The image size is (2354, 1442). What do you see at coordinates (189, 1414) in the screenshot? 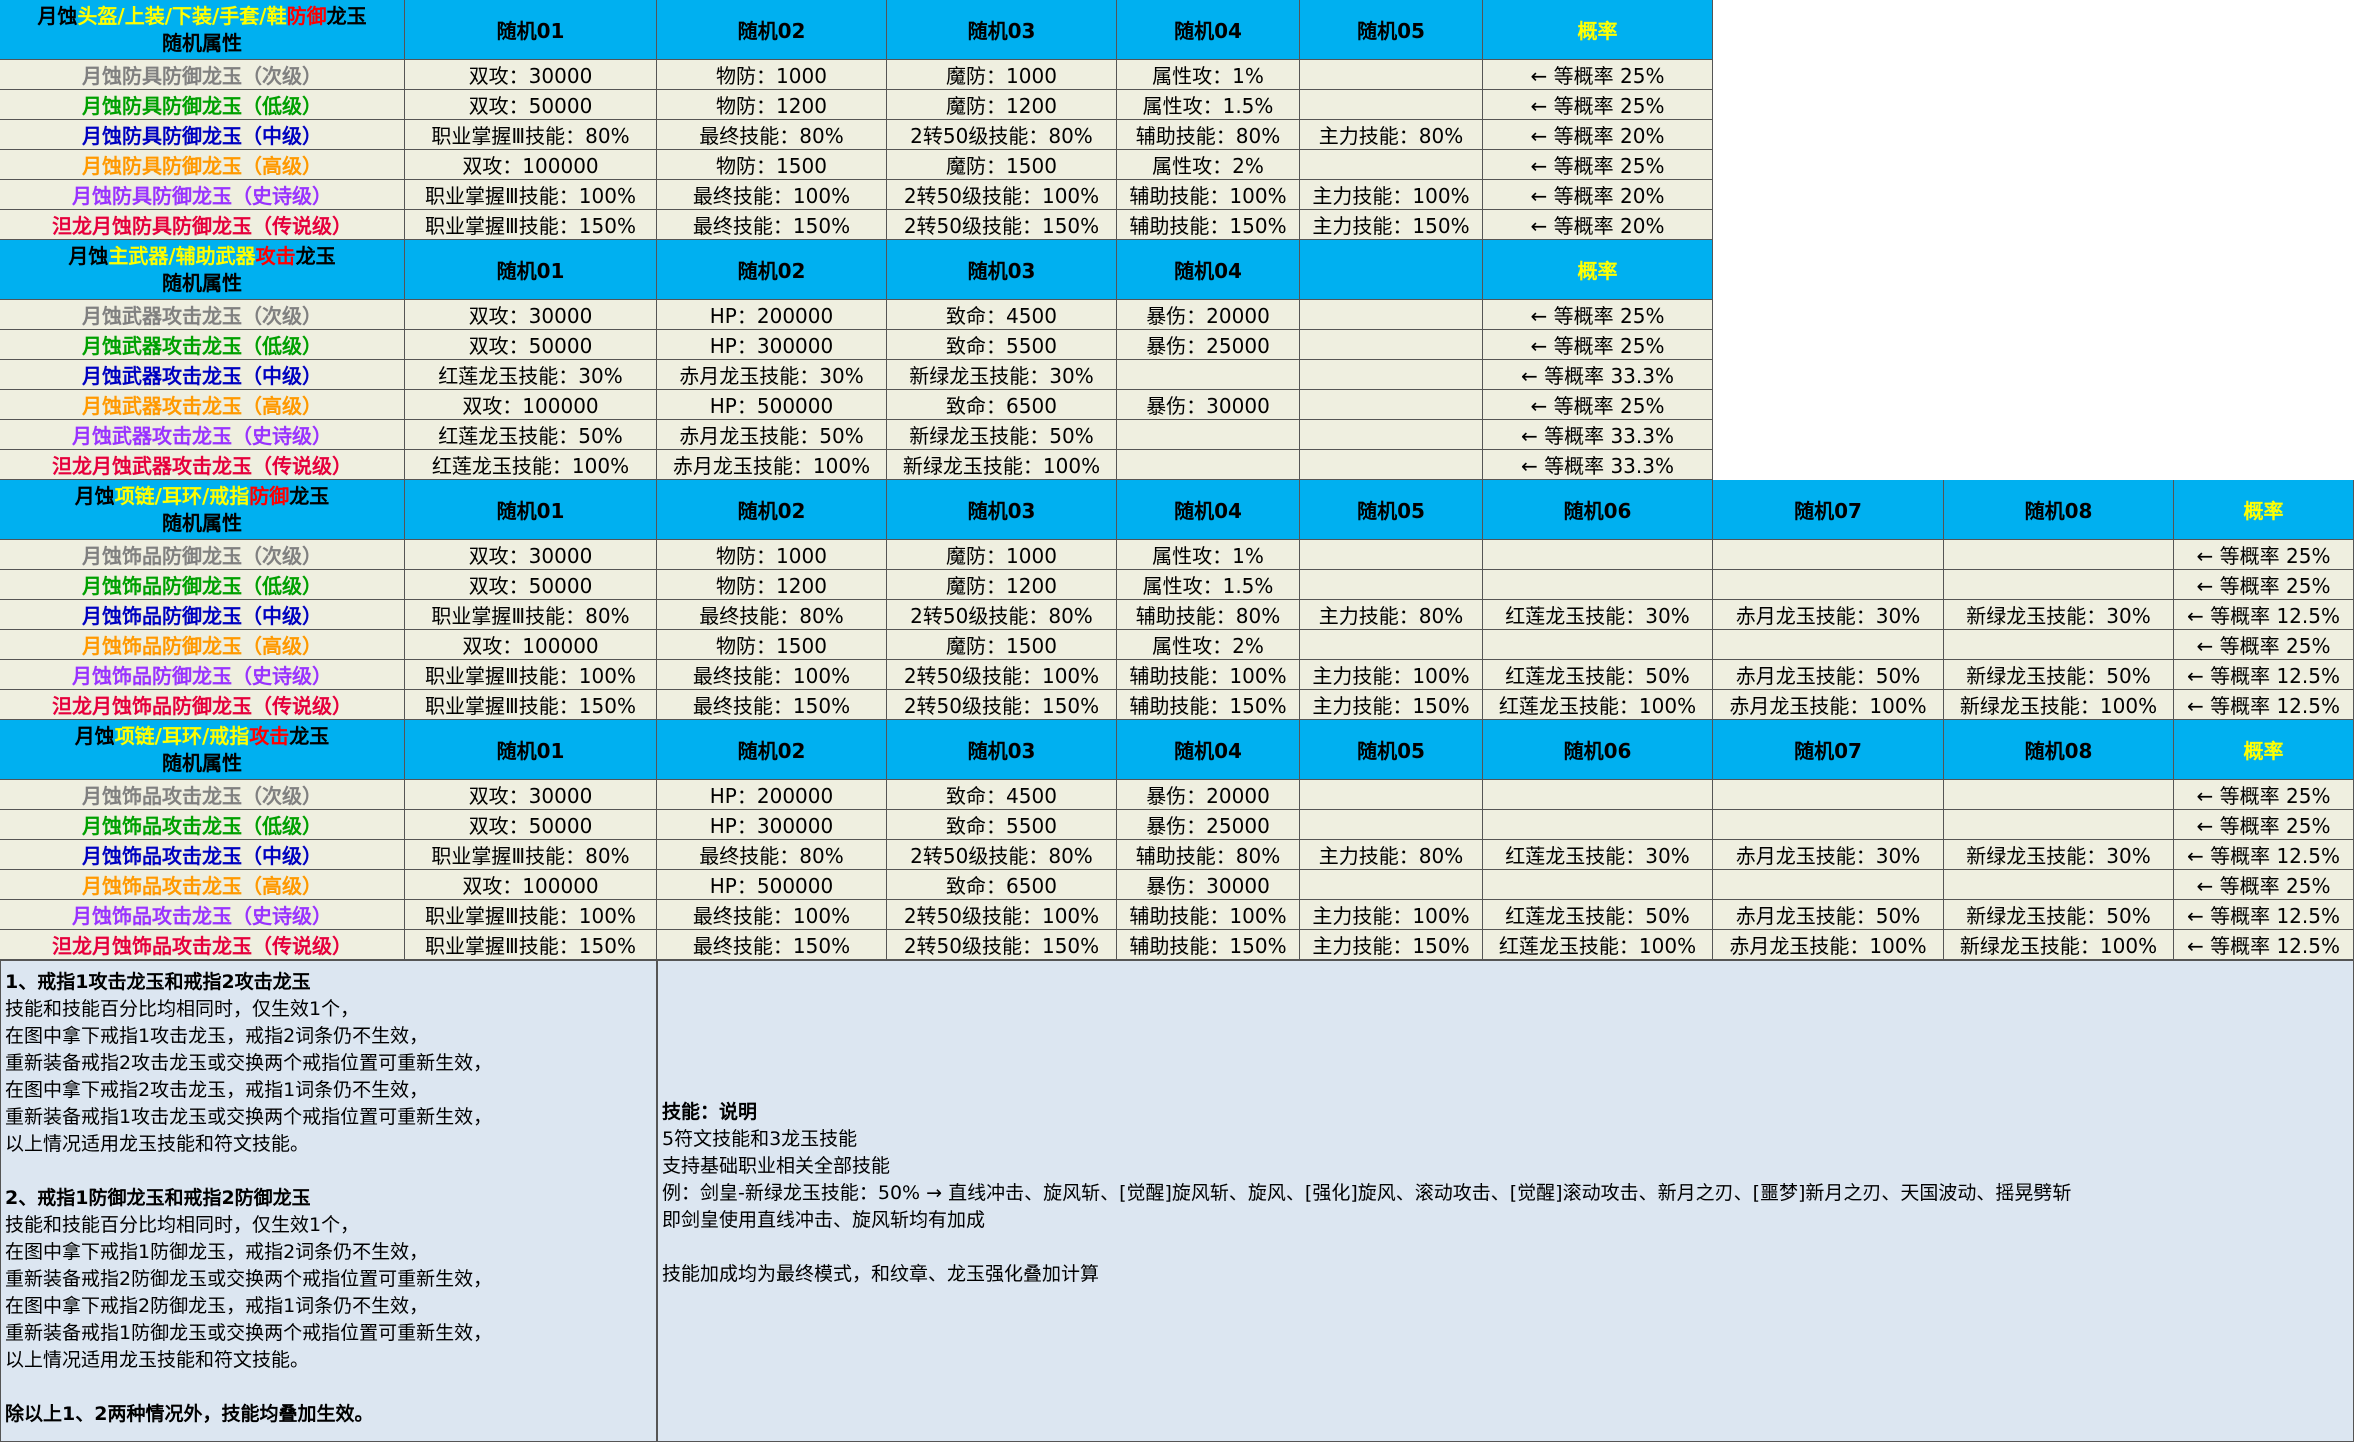
I see `note-footer: 除以上1、2两种情况外，技能均叠加生效。` at bounding box center [189, 1414].